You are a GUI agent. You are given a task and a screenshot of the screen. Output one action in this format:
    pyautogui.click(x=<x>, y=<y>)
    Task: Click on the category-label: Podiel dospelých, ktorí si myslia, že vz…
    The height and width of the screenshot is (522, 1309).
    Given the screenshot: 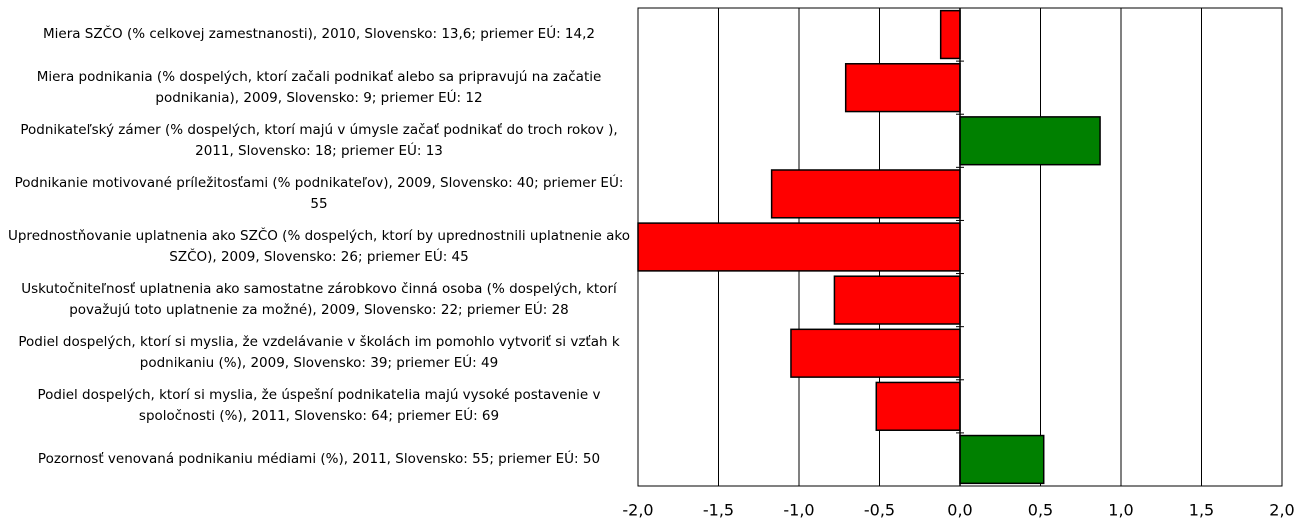 What is the action you would take?
    pyautogui.click(x=319, y=353)
    